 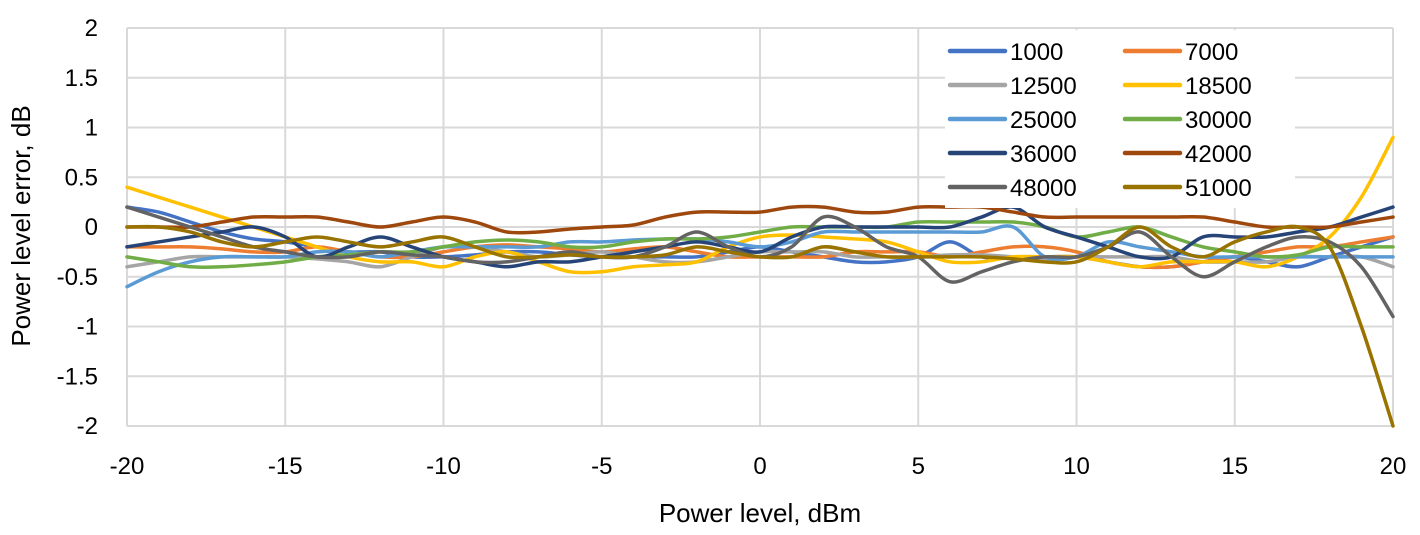 I want to click on y-tick-label: -2, so click(x=87, y=426).